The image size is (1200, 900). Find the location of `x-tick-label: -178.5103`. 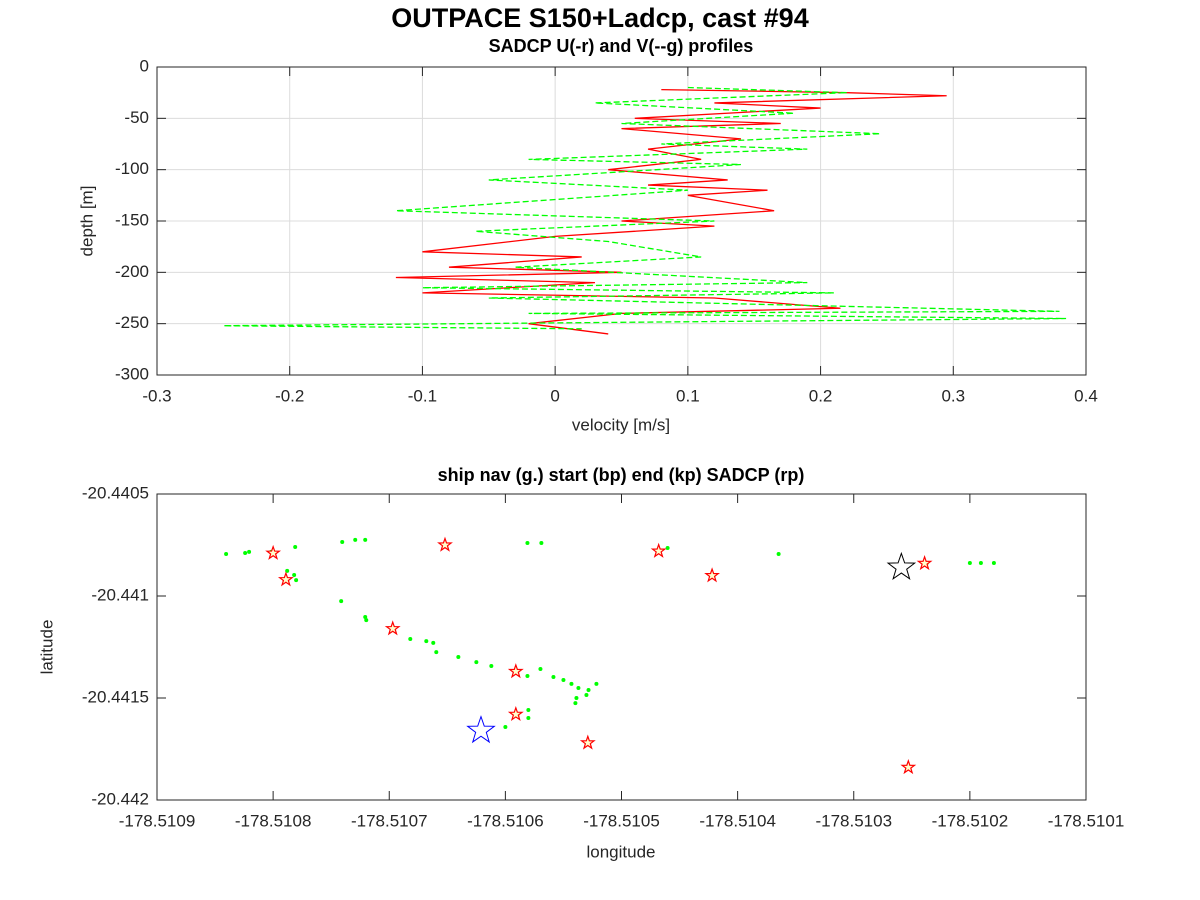

x-tick-label: -178.5103 is located at coordinates (853, 820).